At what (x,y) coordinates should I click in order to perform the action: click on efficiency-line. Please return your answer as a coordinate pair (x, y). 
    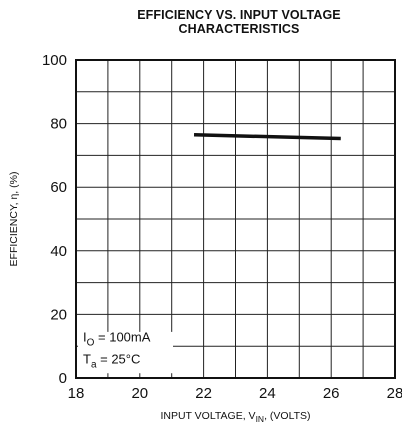
    Looking at the image, I should click on (267, 136).